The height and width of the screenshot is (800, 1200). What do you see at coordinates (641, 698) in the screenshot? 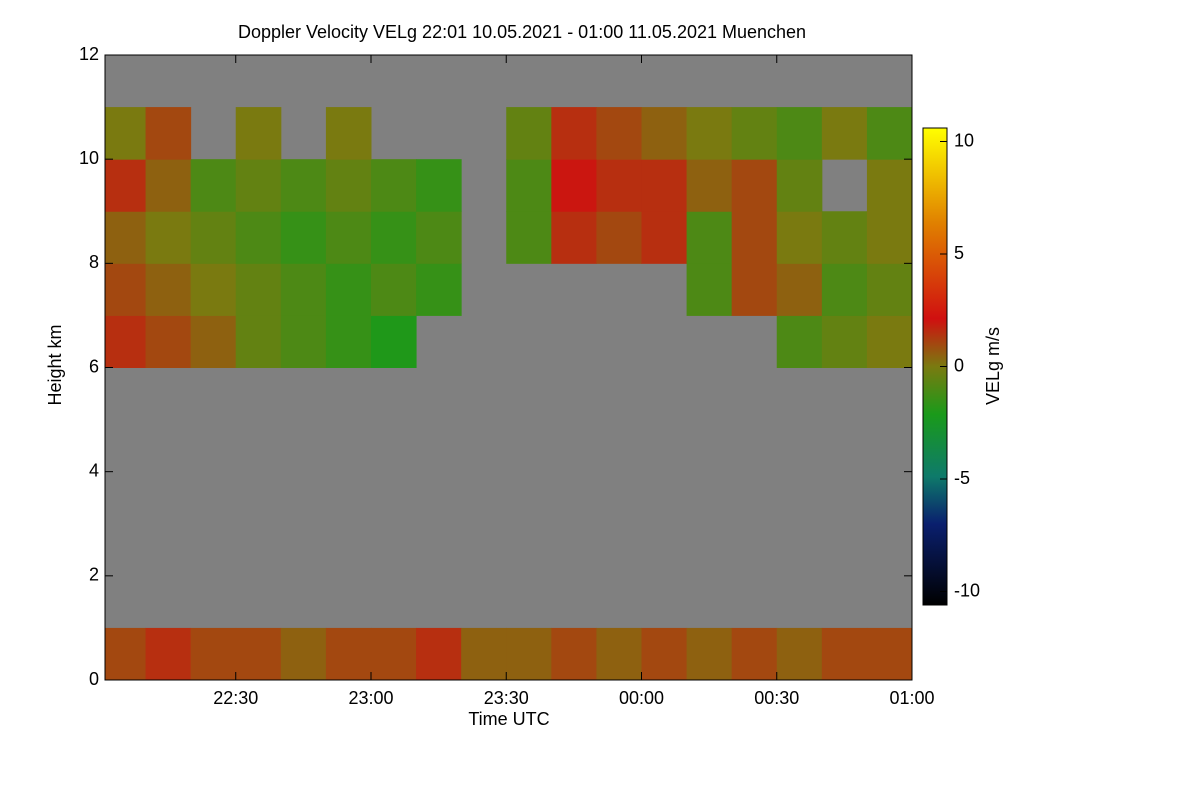
I see `x-tick-label: 00:00` at bounding box center [641, 698].